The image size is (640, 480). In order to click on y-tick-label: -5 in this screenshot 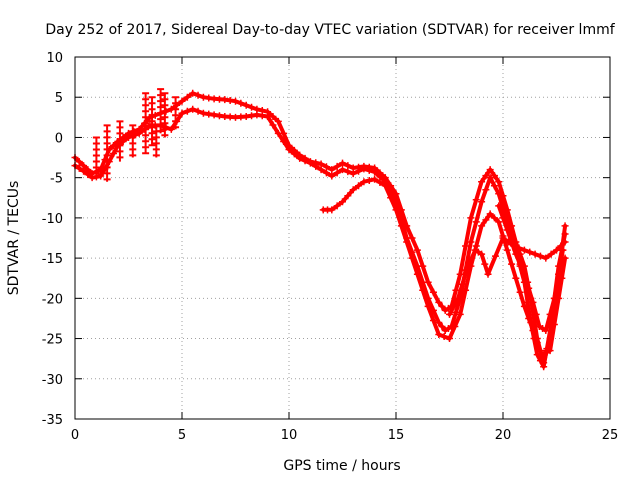, I will do `click(56, 179)`.